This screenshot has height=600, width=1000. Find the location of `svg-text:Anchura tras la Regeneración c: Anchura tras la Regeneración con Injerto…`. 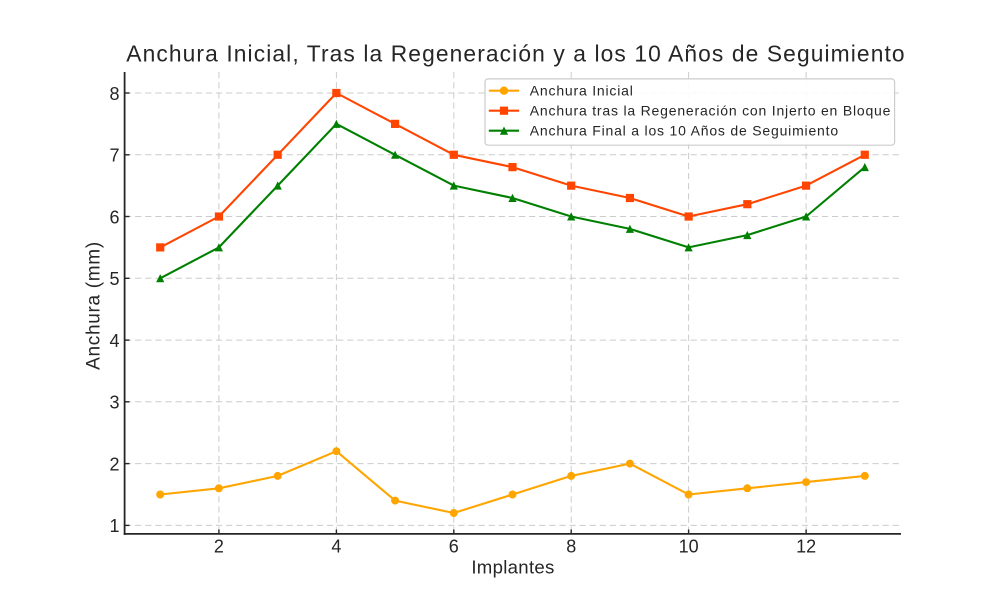

svg-text:Anchura tras la Regeneración c: Anchura tras la Regeneración con Injerto… is located at coordinates (710, 110).